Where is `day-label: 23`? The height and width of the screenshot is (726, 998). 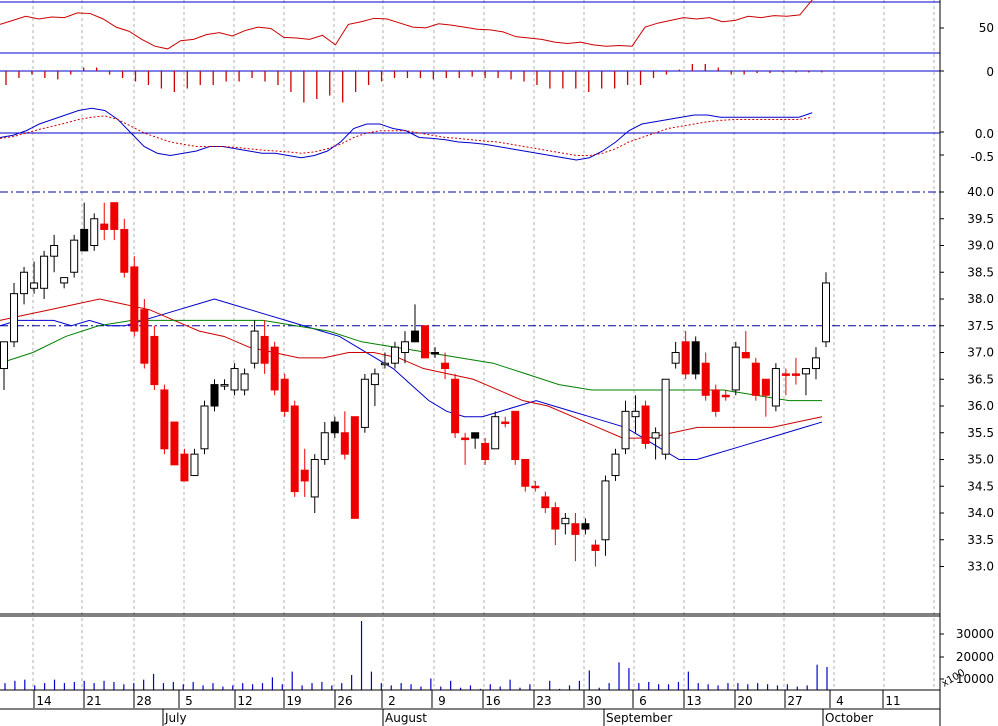 day-label: 23 is located at coordinates (543, 701).